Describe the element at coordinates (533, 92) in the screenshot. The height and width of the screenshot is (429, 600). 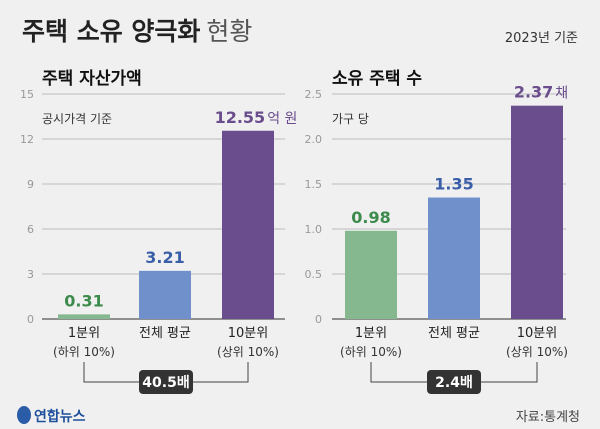
I see `value-number: 2.37` at that location.